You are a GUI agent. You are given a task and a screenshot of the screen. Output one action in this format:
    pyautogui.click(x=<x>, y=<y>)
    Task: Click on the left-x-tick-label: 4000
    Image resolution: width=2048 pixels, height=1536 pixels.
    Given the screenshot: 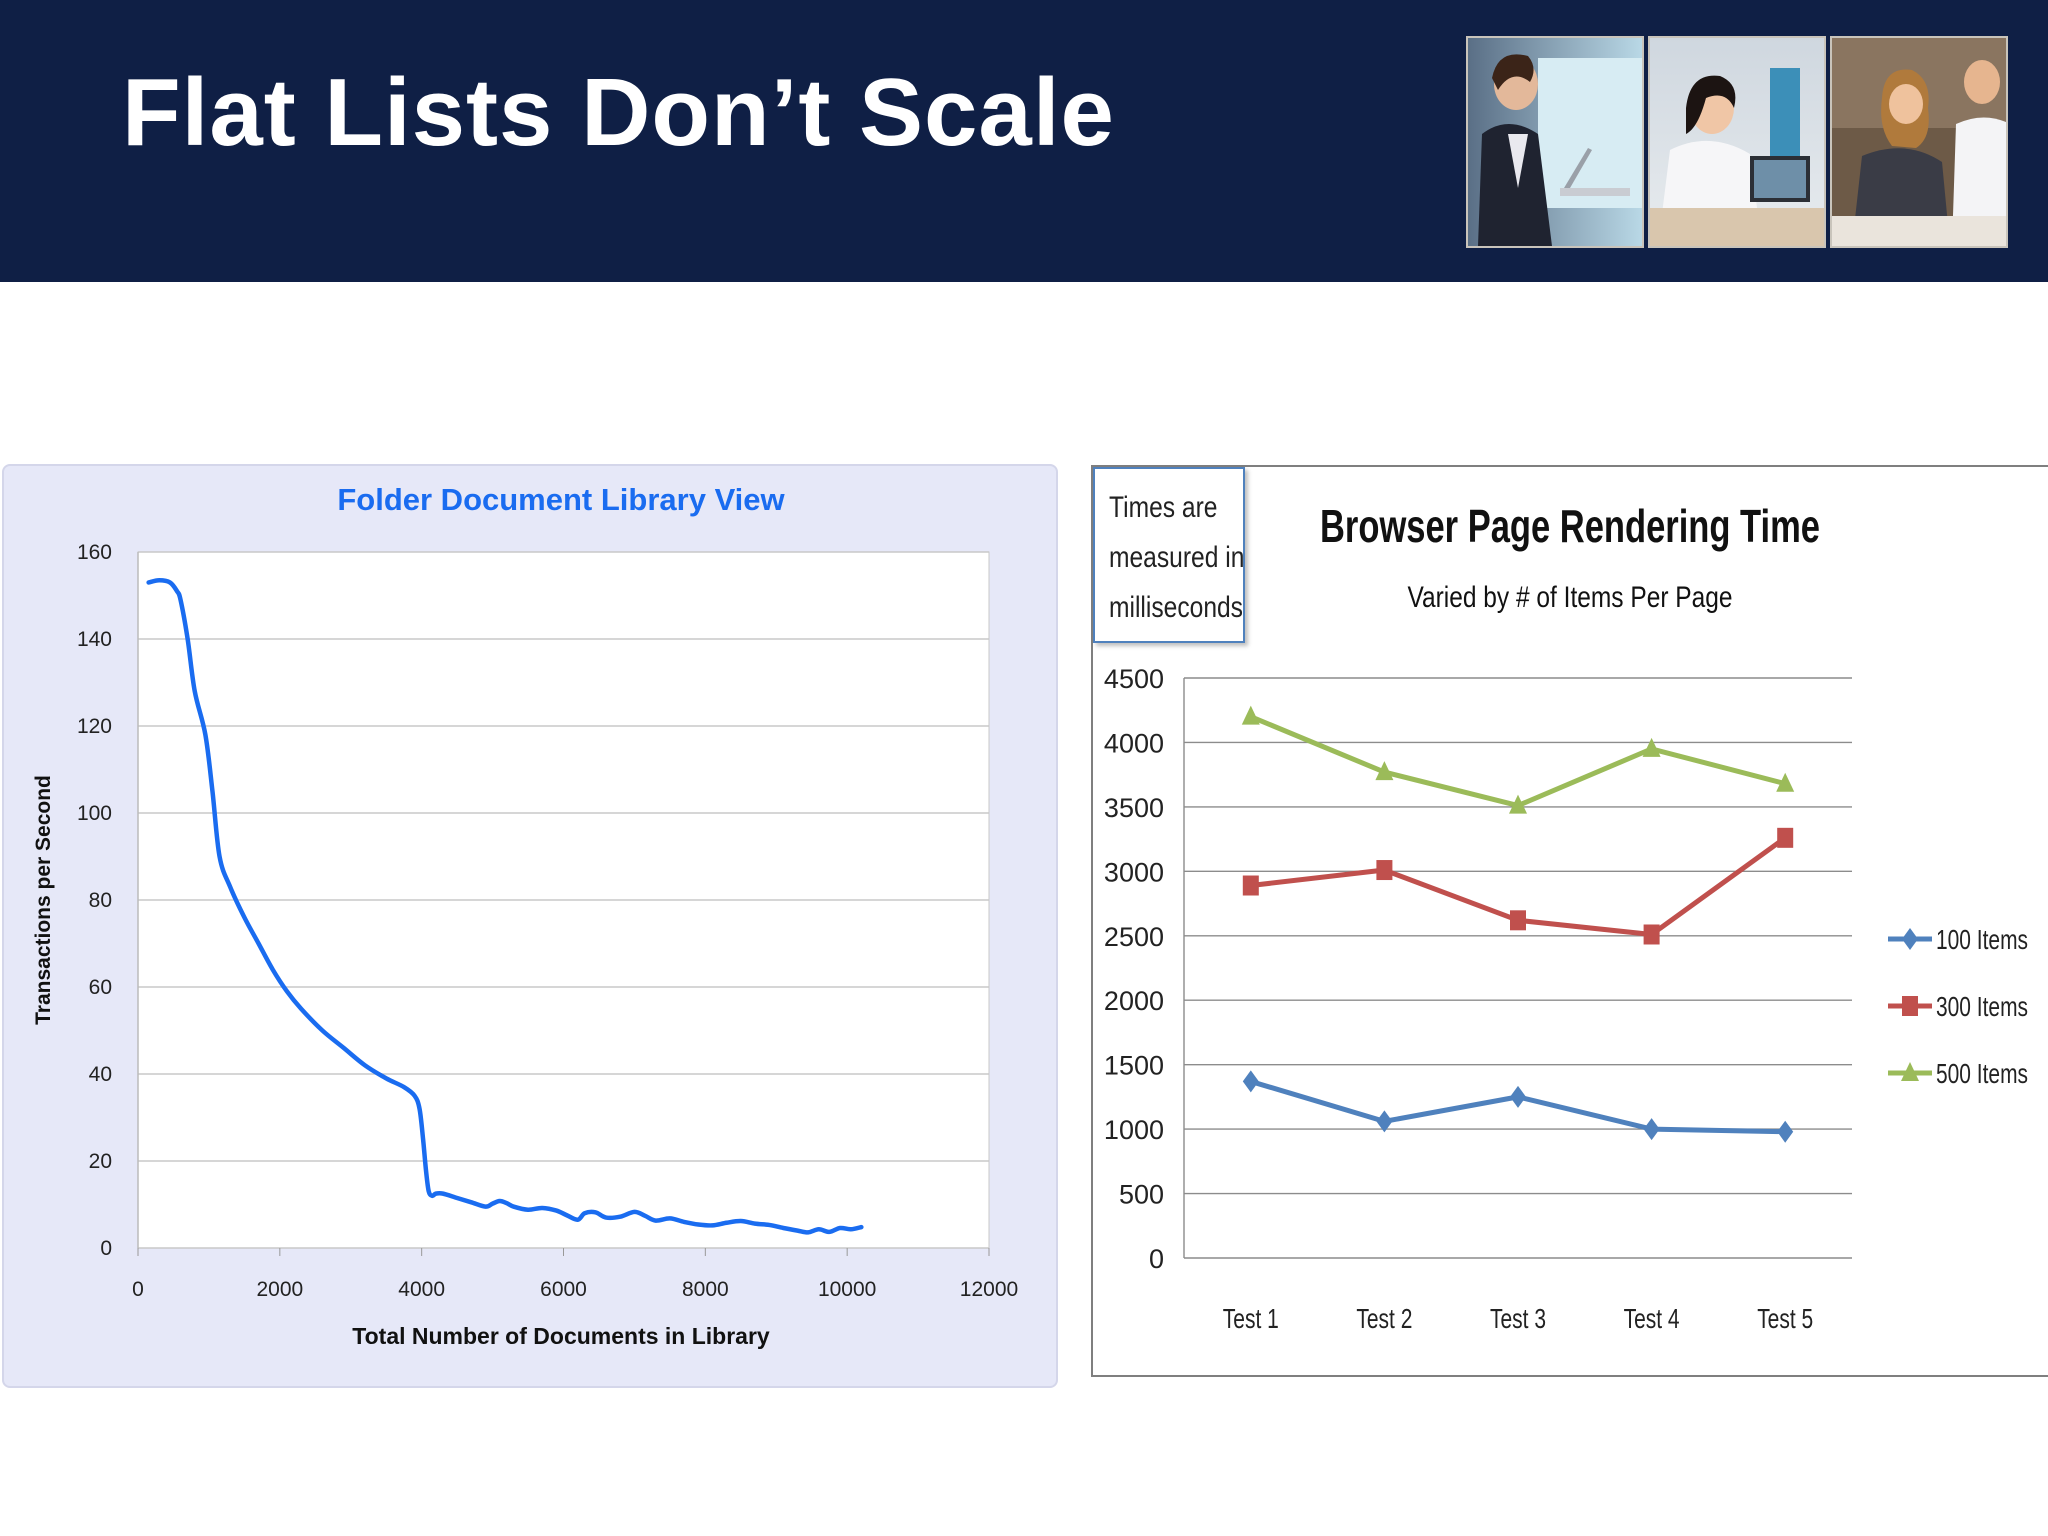 What is the action you would take?
    pyautogui.click(x=421, y=1289)
    